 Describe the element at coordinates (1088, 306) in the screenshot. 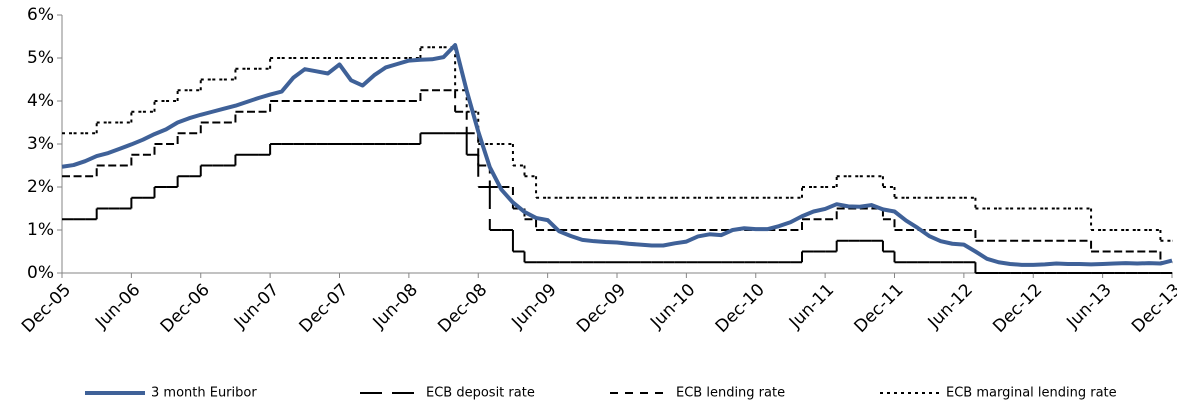

I see `x-tick-label: Jun-13` at that location.